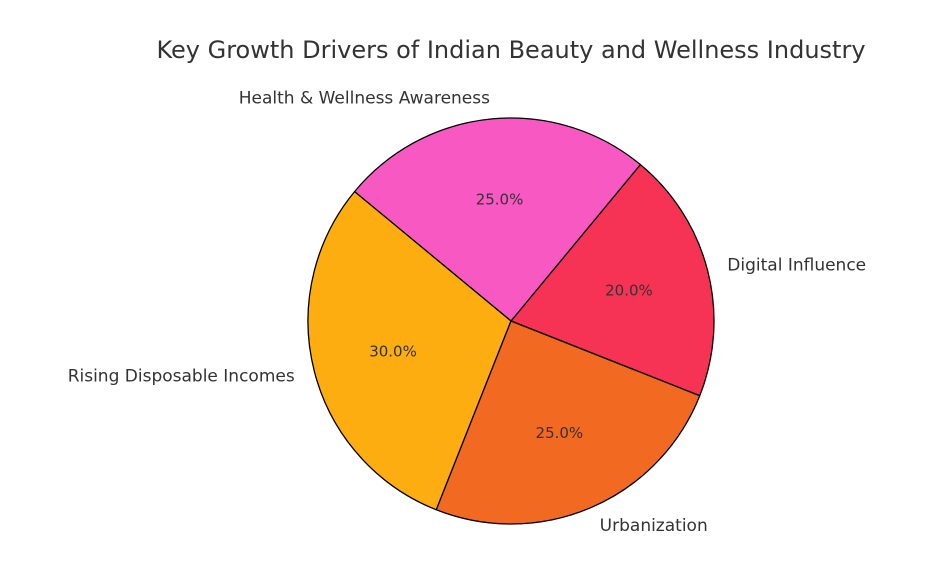  What do you see at coordinates (497, 219) in the screenshot?
I see `pie-slice-health-wellness-awareness` at bounding box center [497, 219].